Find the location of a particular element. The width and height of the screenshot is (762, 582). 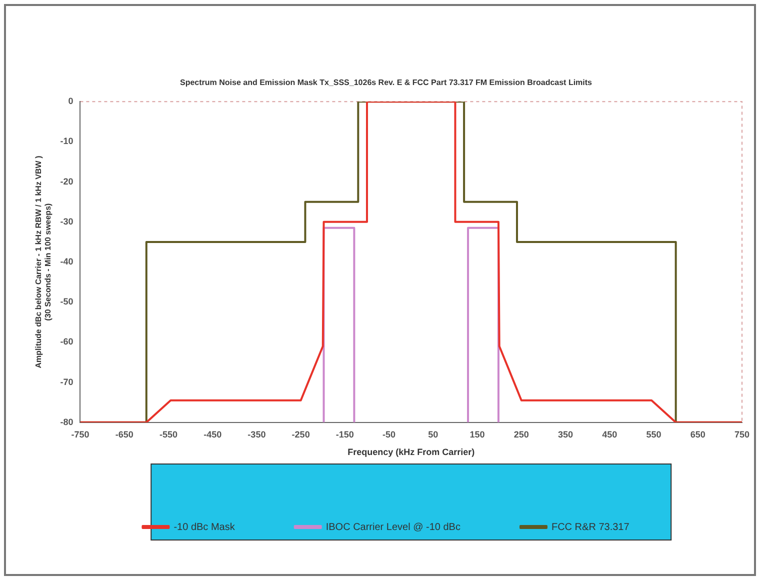

x-tick-label: 450 is located at coordinates (610, 434).